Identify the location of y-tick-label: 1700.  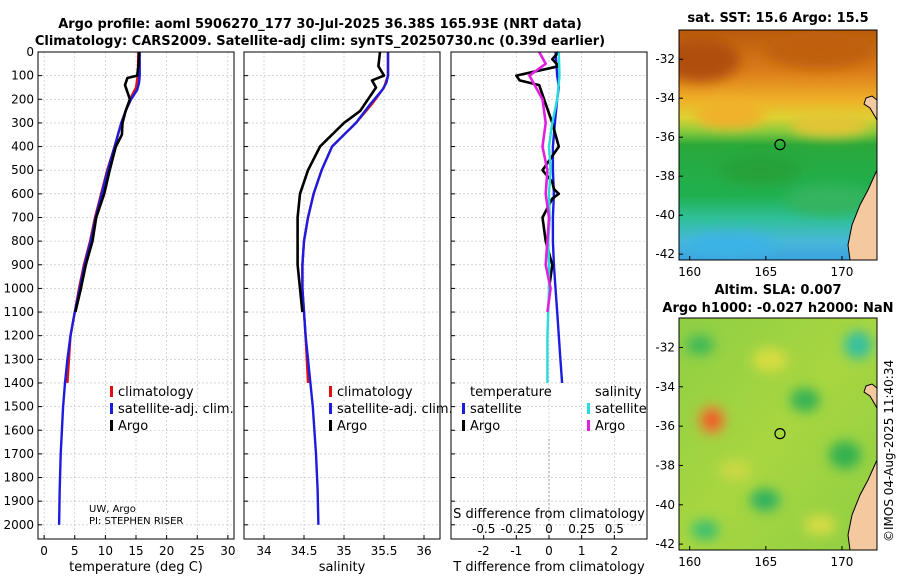
(18, 454).